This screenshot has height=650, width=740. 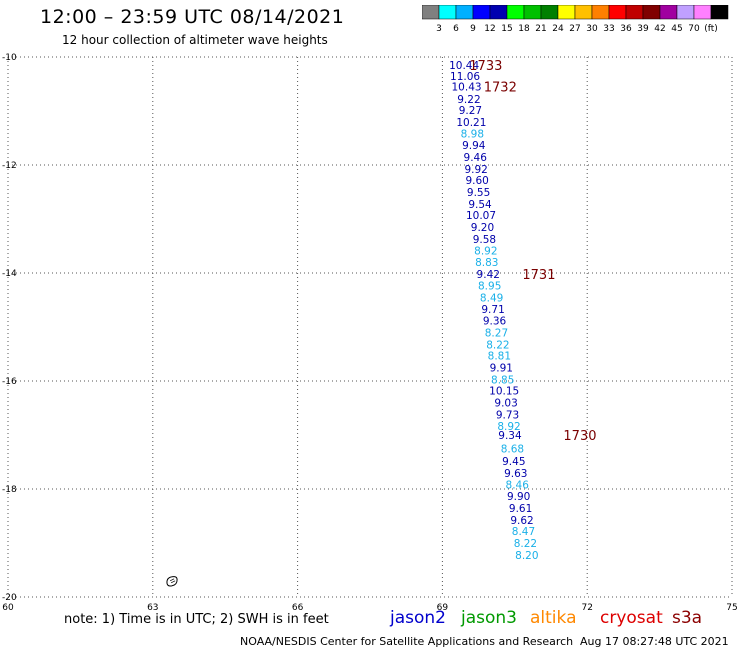 I want to click on swh-value-label: 11.06, so click(x=465, y=77).